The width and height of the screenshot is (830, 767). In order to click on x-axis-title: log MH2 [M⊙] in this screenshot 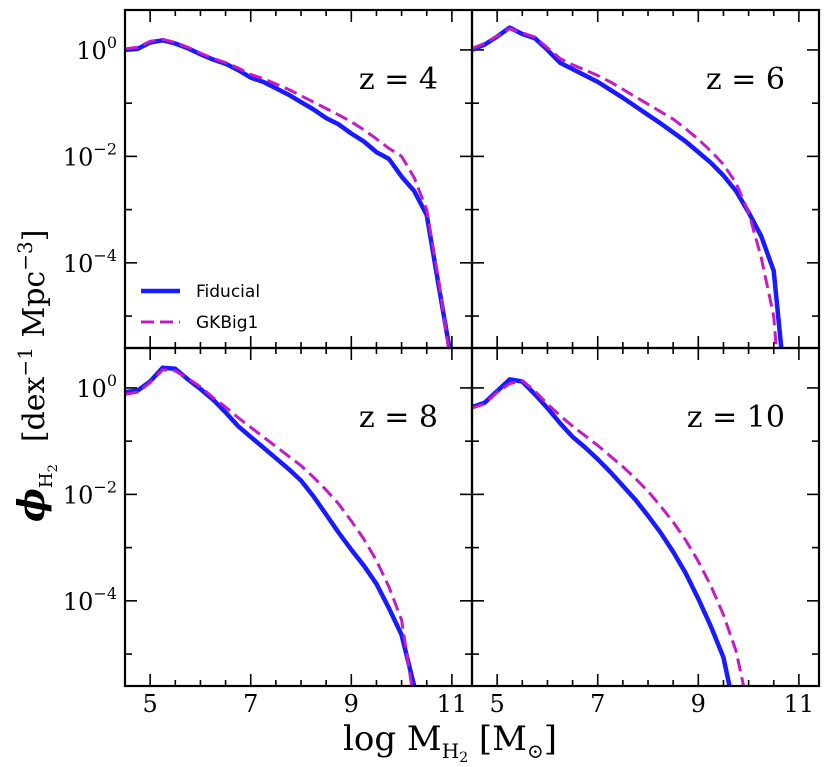, I will do `click(450, 742)`.